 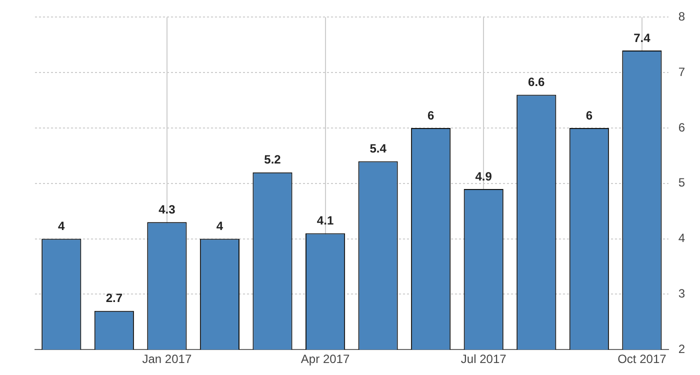 What do you see at coordinates (682, 183) in the screenshot?
I see `y-tick-label: 5` at bounding box center [682, 183].